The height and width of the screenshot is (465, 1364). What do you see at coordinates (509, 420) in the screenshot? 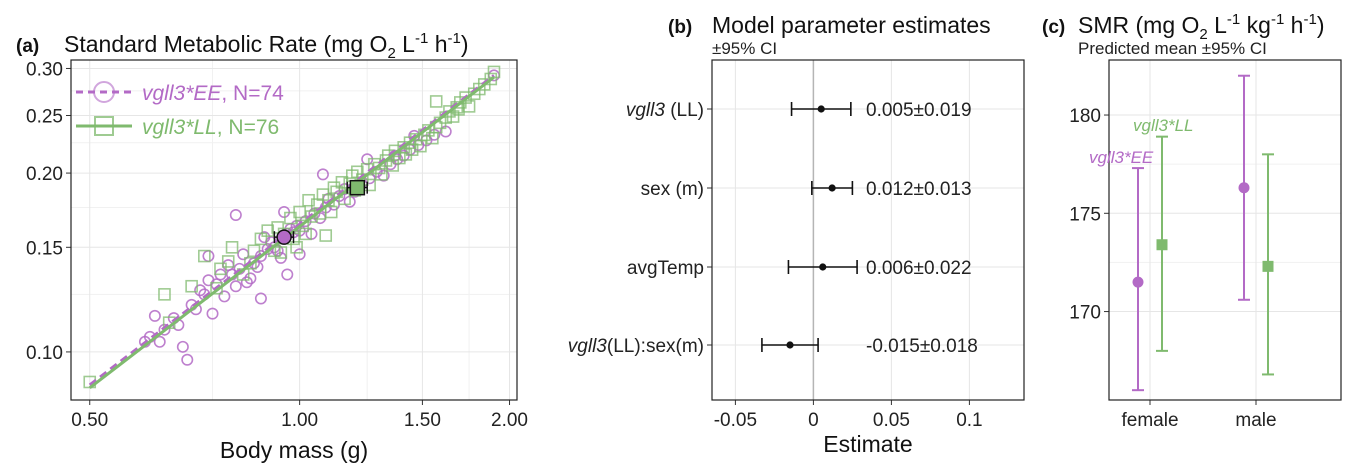
I see `x-tick-label: 2.00` at bounding box center [509, 420].